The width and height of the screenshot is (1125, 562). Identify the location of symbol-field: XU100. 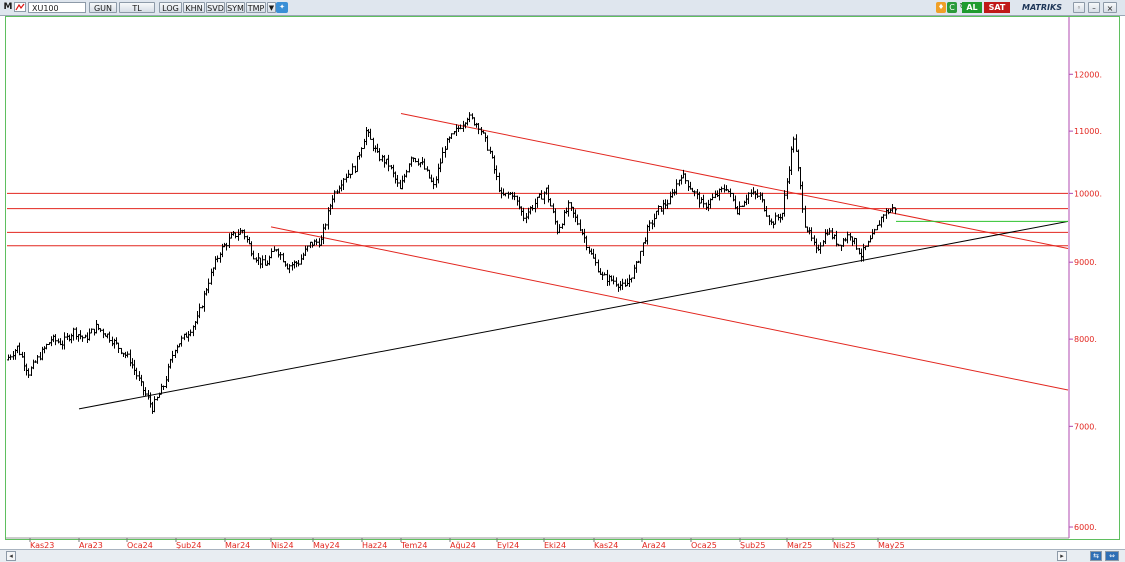
(57, 7).